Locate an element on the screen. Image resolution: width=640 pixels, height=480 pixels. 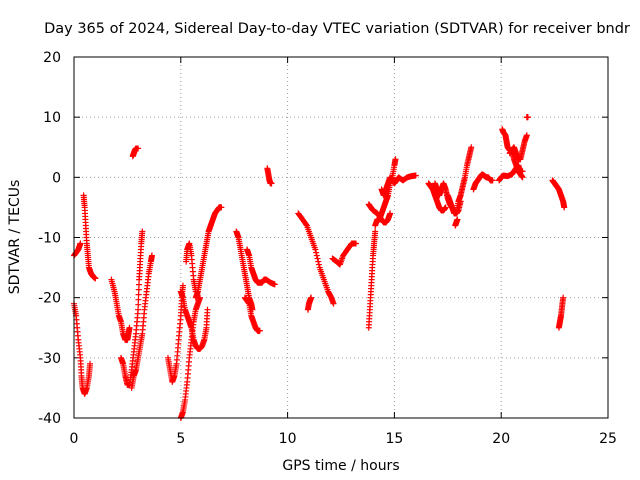
x-tick-label: 0 is located at coordinates (74, 439).